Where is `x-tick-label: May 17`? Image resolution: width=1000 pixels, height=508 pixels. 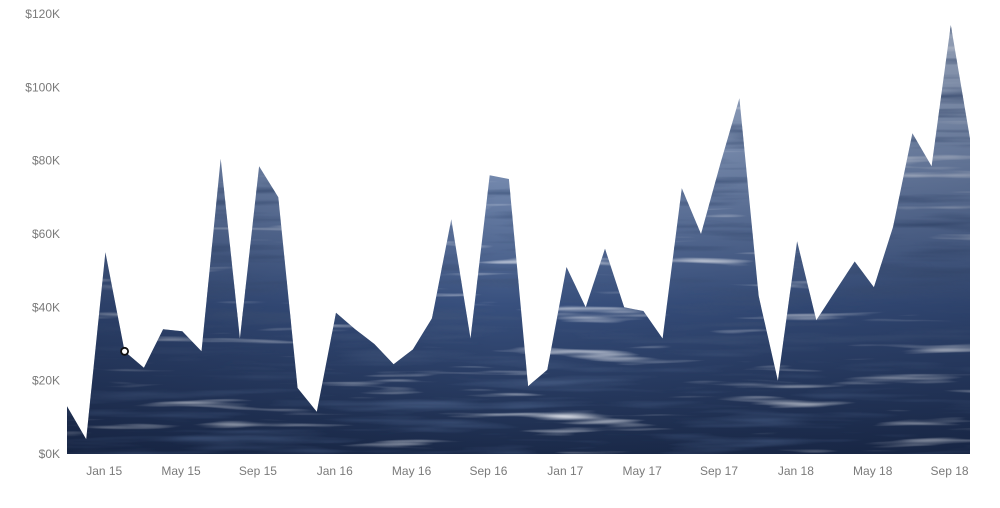
x-tick-label: May 17 is located at coordinates (642, 471).